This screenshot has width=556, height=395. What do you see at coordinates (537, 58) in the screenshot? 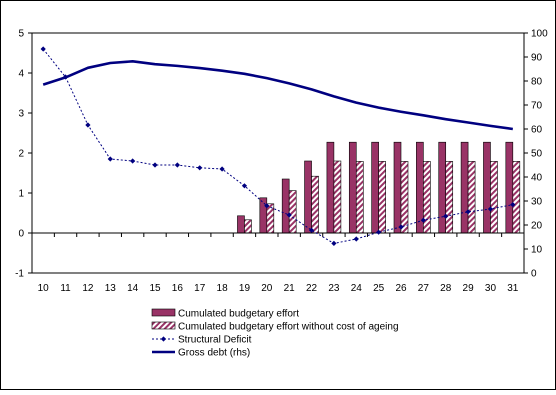
I see `y2-tick-label: 90` at bounding box center [537, 58].